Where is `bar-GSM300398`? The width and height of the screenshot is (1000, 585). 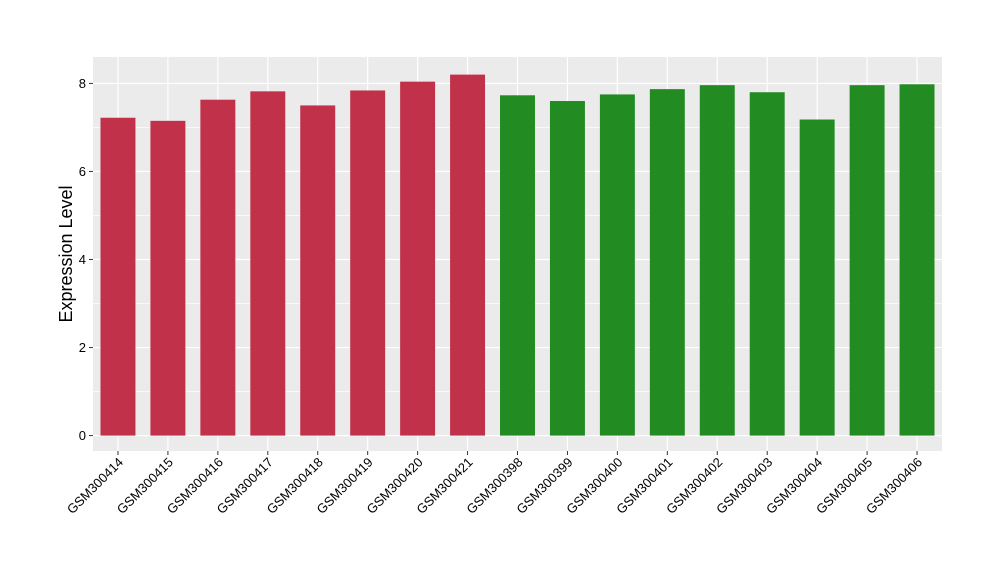 bar-GSM300398 is located at coordinates (517, 265).